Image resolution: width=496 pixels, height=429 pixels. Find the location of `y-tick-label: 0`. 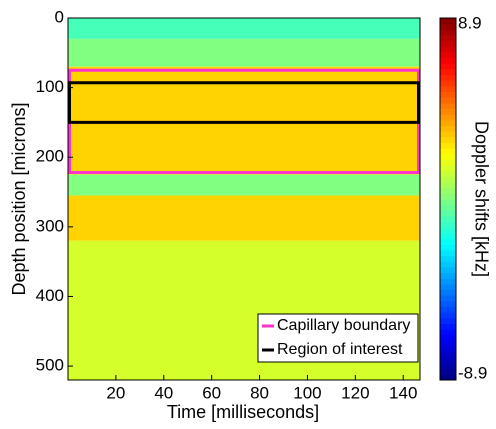

y-tick-label: 0 is located at coordinates (59, 16).